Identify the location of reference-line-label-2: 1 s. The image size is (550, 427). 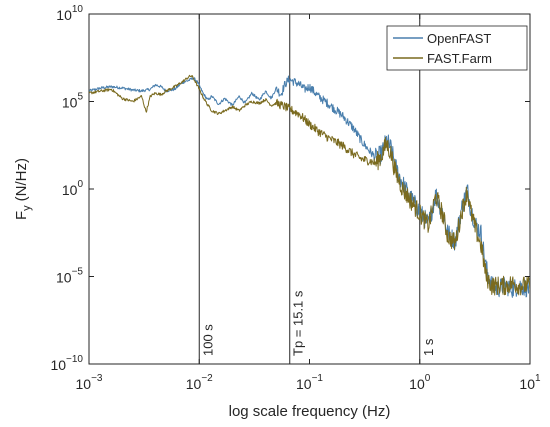
(428, 347).